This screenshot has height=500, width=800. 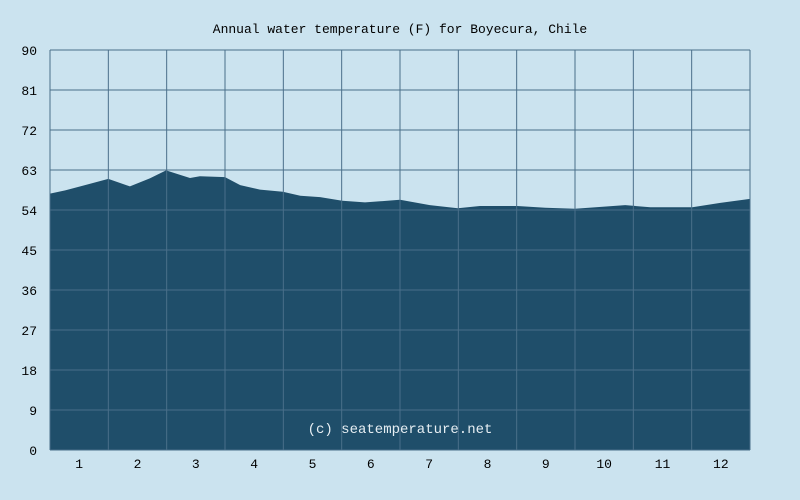 I want to click on x-tick-label: 1, so click(x=79, y=464).